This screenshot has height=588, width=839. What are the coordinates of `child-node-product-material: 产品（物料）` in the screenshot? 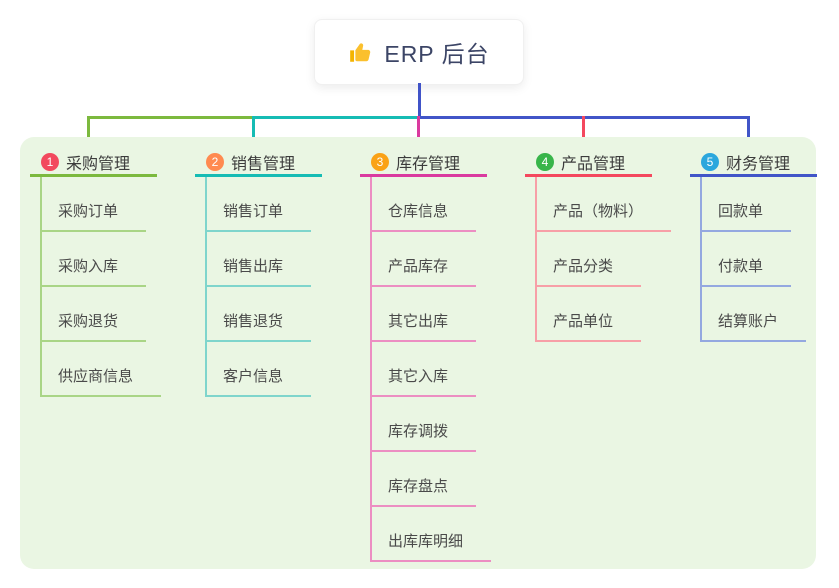 It's located at (603, 204).